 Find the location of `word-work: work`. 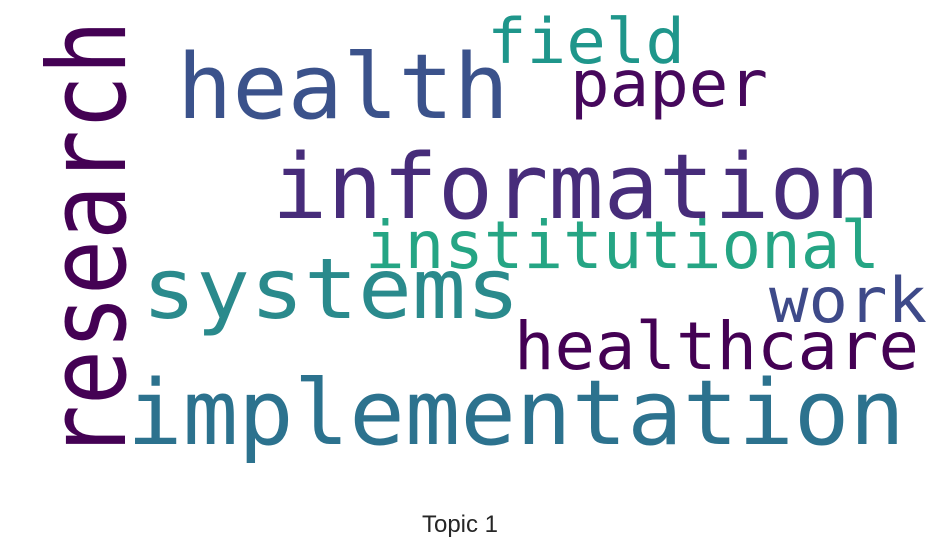

word-work: work is located at coordinates (848, 300).